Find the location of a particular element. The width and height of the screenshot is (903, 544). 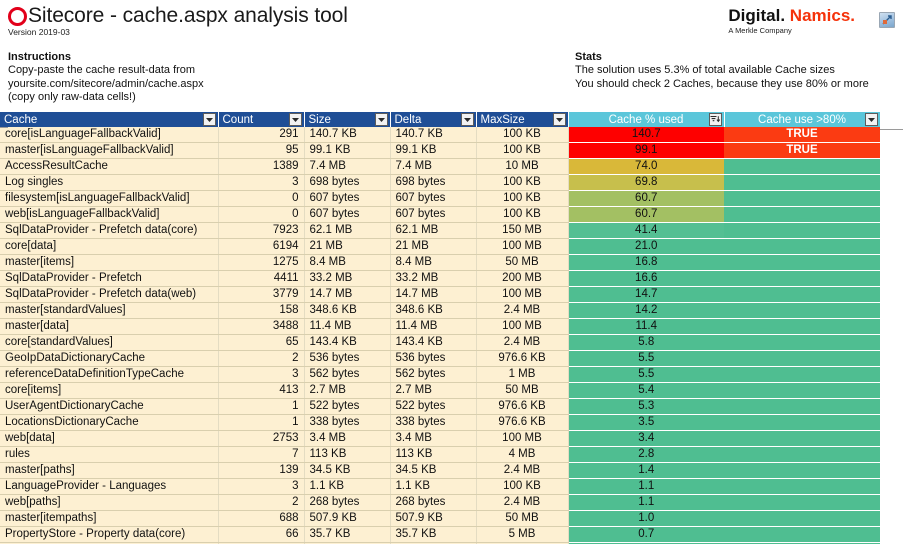

cell-cache-percent-used: 14.7 is located at coordinates (646, 294).